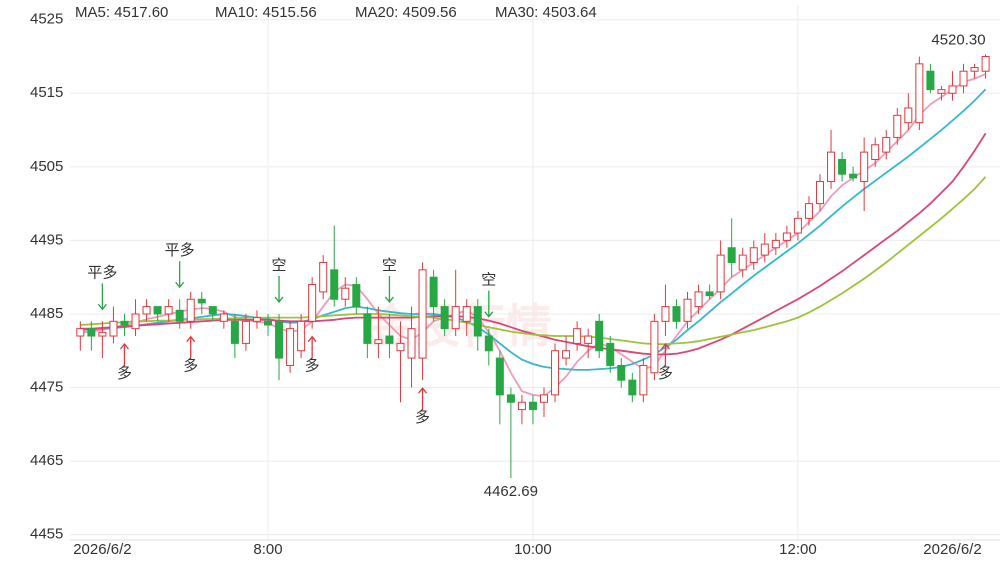  I want to click on y-tick-label: 4495, so click(46, 239).